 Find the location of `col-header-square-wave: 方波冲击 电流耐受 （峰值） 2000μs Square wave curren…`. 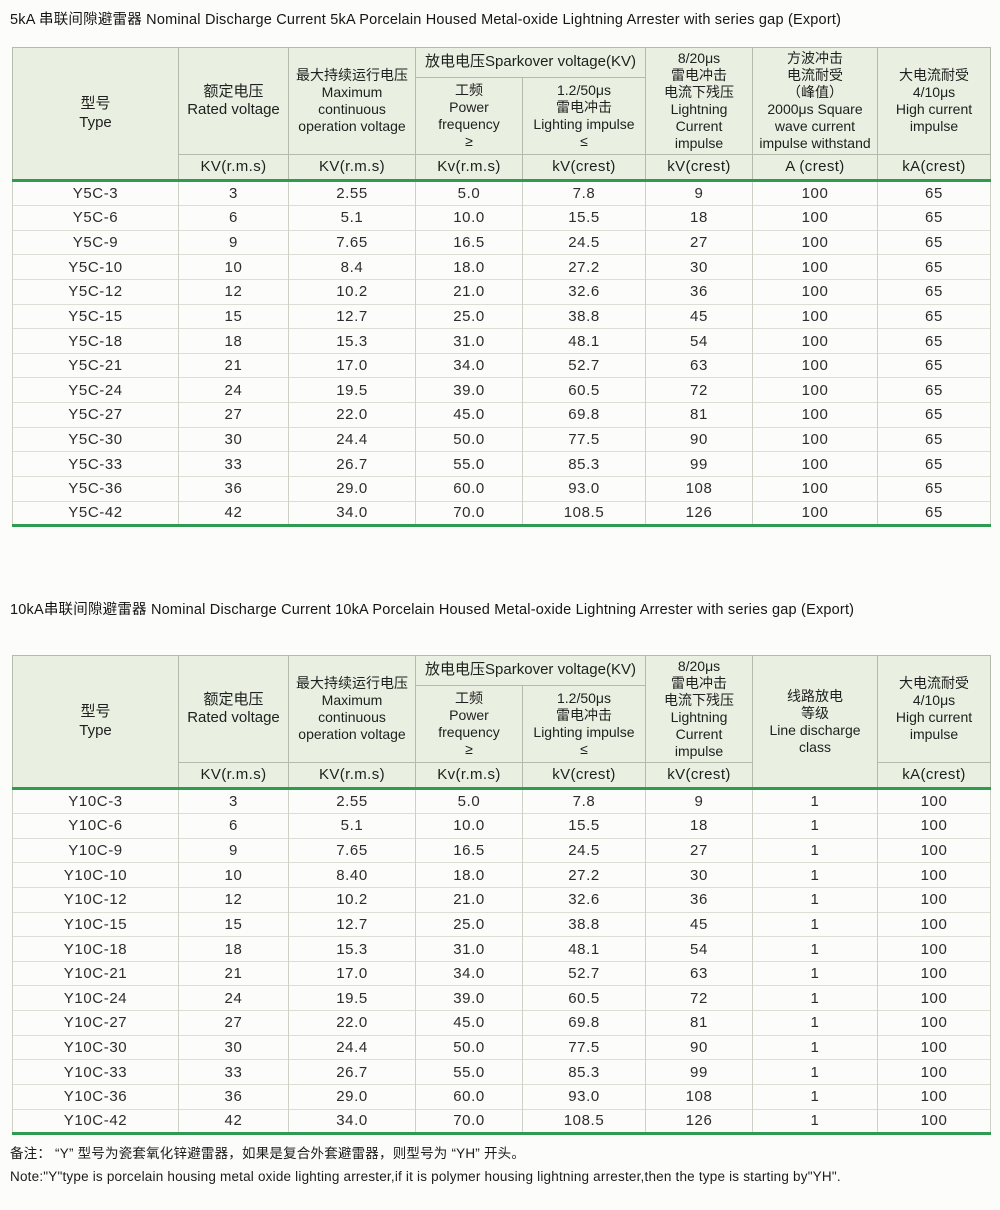

col-header-square-wave: 方波冲击 电流耐受 （峰值） 2000μs Square wave curren… is located at coordinates (815, 101).